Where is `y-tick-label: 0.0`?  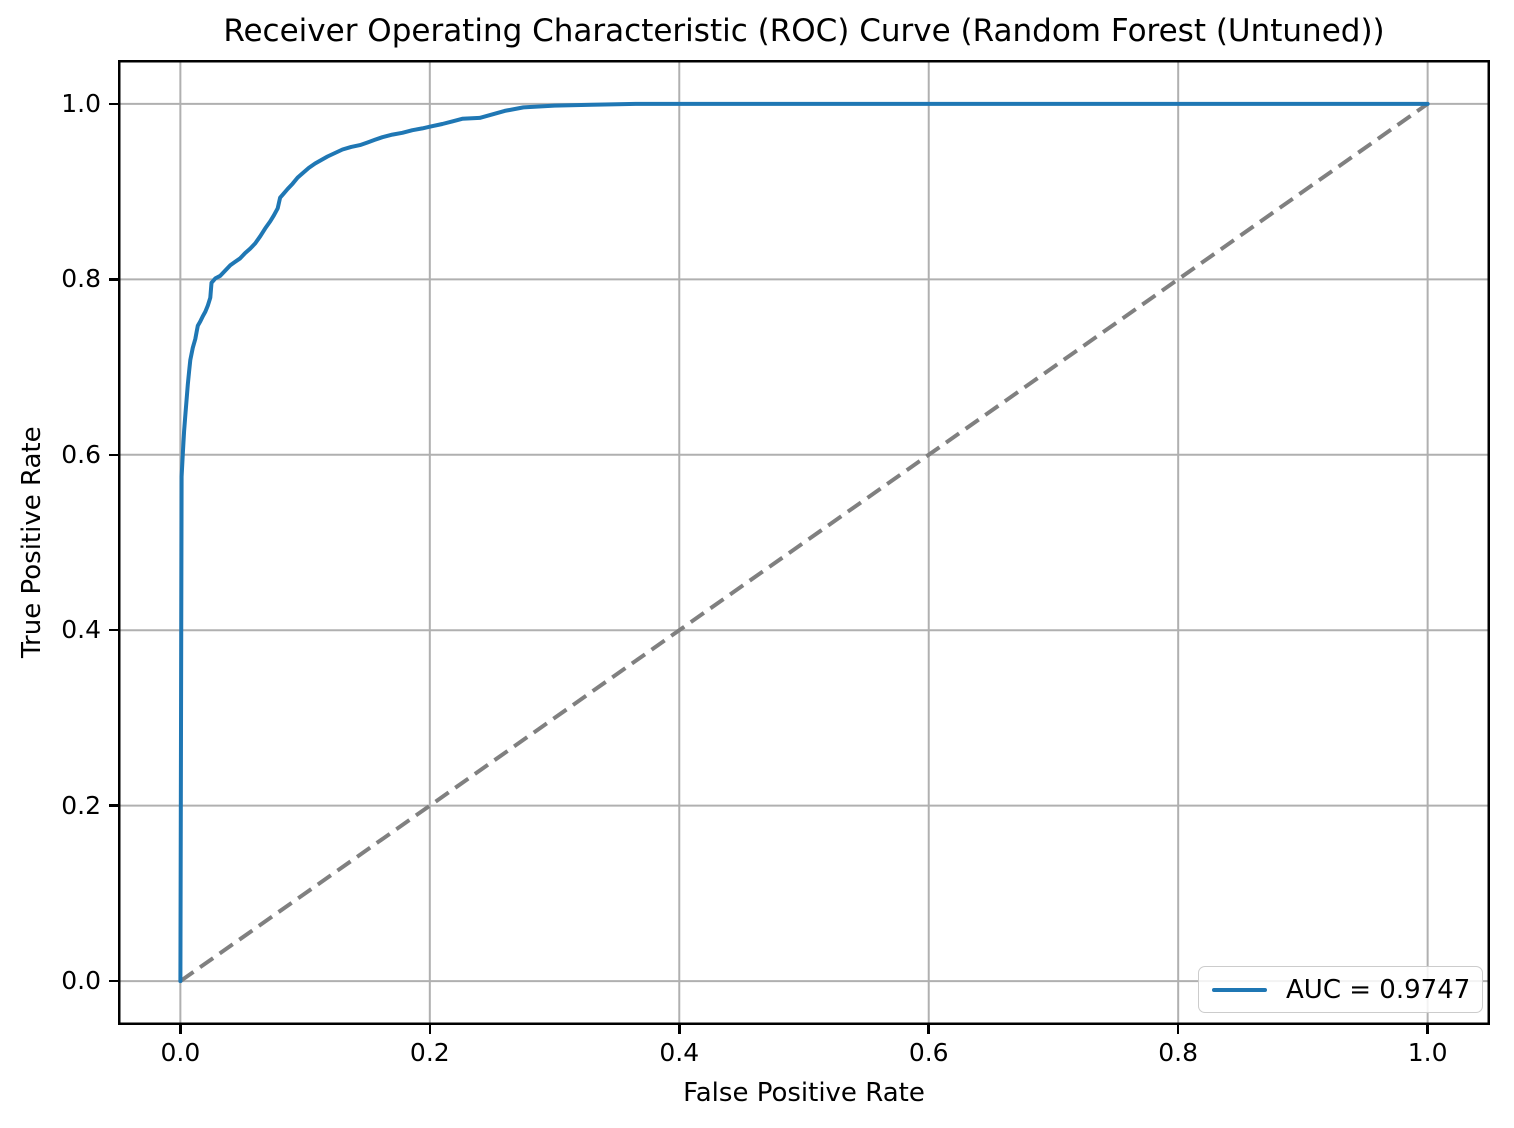
y-tick-label: 0.0 is located at coordinates (81, 981).